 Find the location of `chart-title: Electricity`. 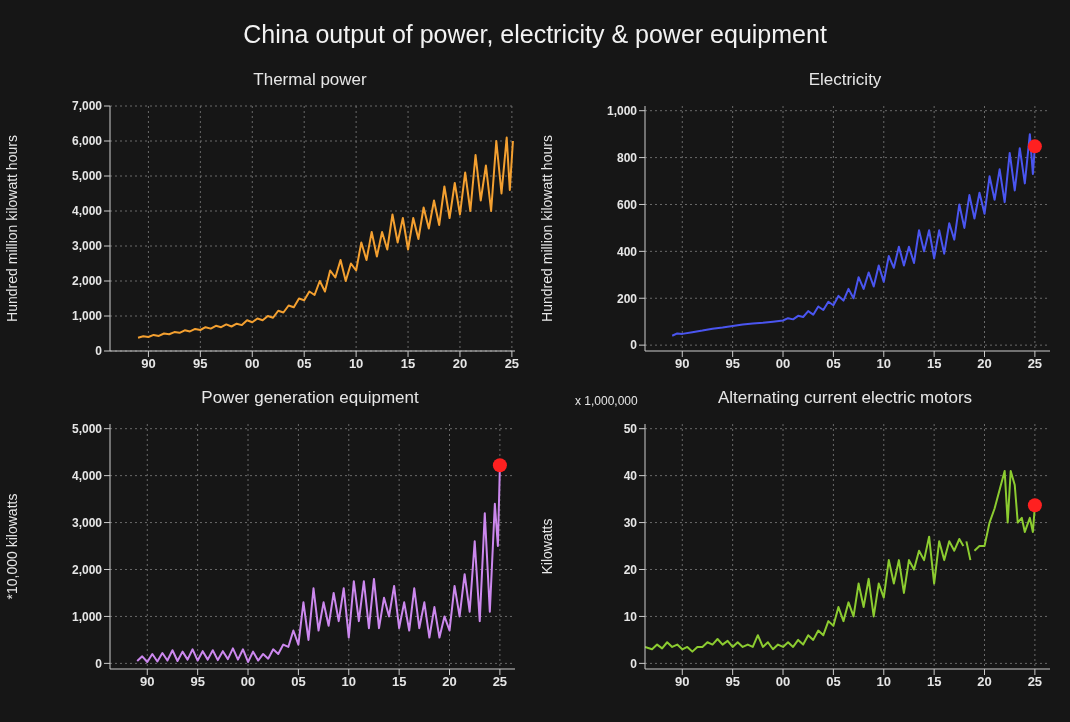

chart-title: Electricity is located at coordinates (845, 80).